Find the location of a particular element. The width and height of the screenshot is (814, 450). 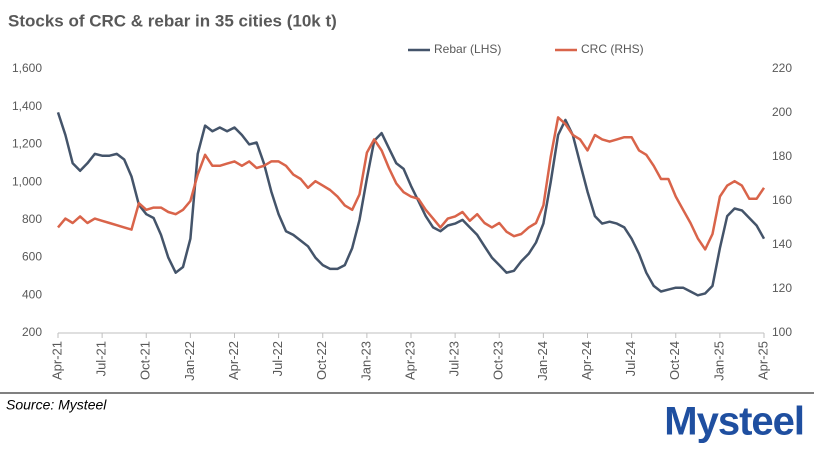

y-tick-label: 1,000 is located at coordinates (27, 181).